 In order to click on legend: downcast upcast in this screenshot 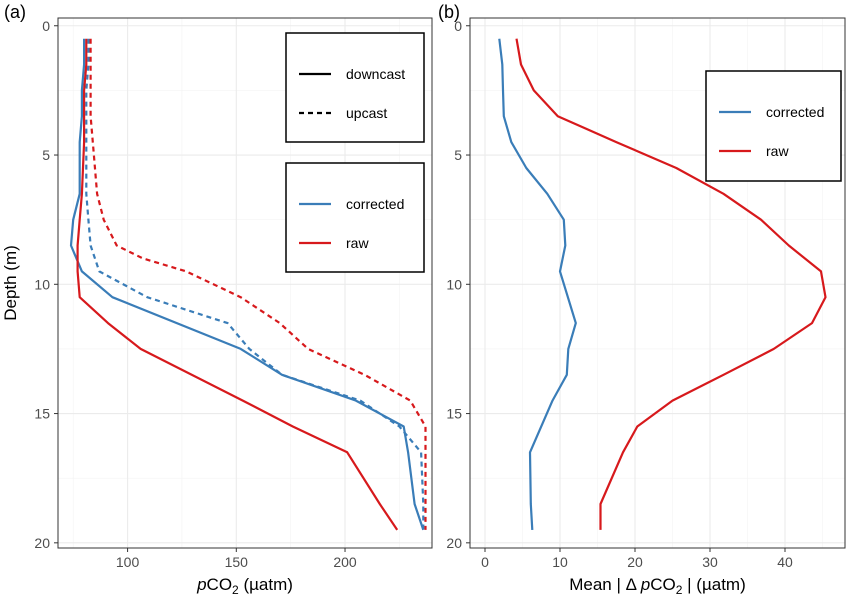, I will do `click(355, 87)`.